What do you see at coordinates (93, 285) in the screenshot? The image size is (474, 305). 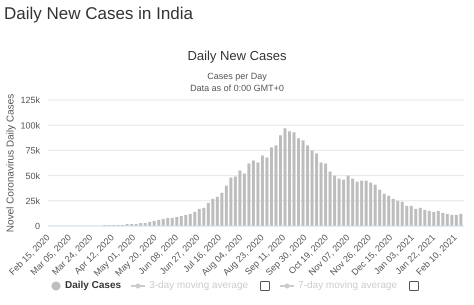 I see `legend-label: Daily Cases` at bounding box center [93, 285].